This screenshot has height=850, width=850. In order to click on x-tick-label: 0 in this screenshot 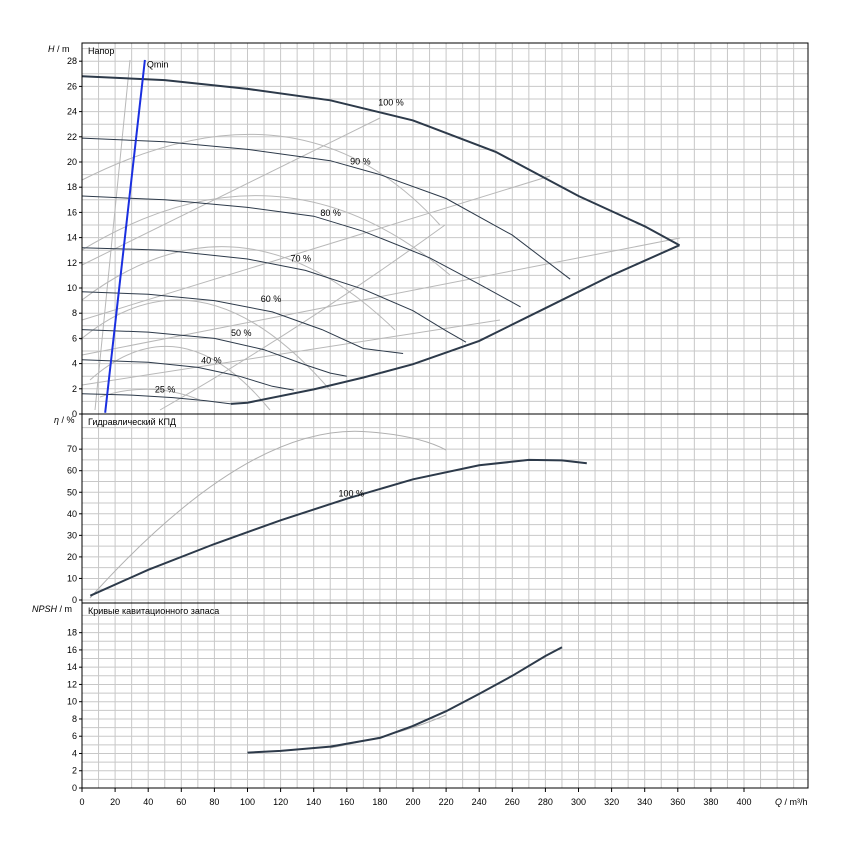, I will do `click(81, 802)`.